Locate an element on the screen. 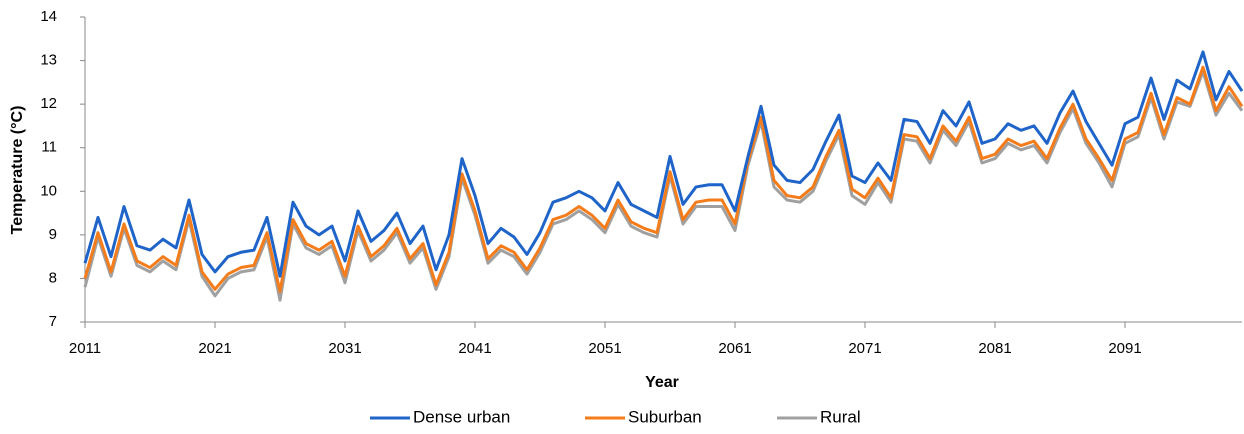 The height and width of the screenshot is (434, 1244). x-tick-label: 2061 is located at coordinates (734, 348).